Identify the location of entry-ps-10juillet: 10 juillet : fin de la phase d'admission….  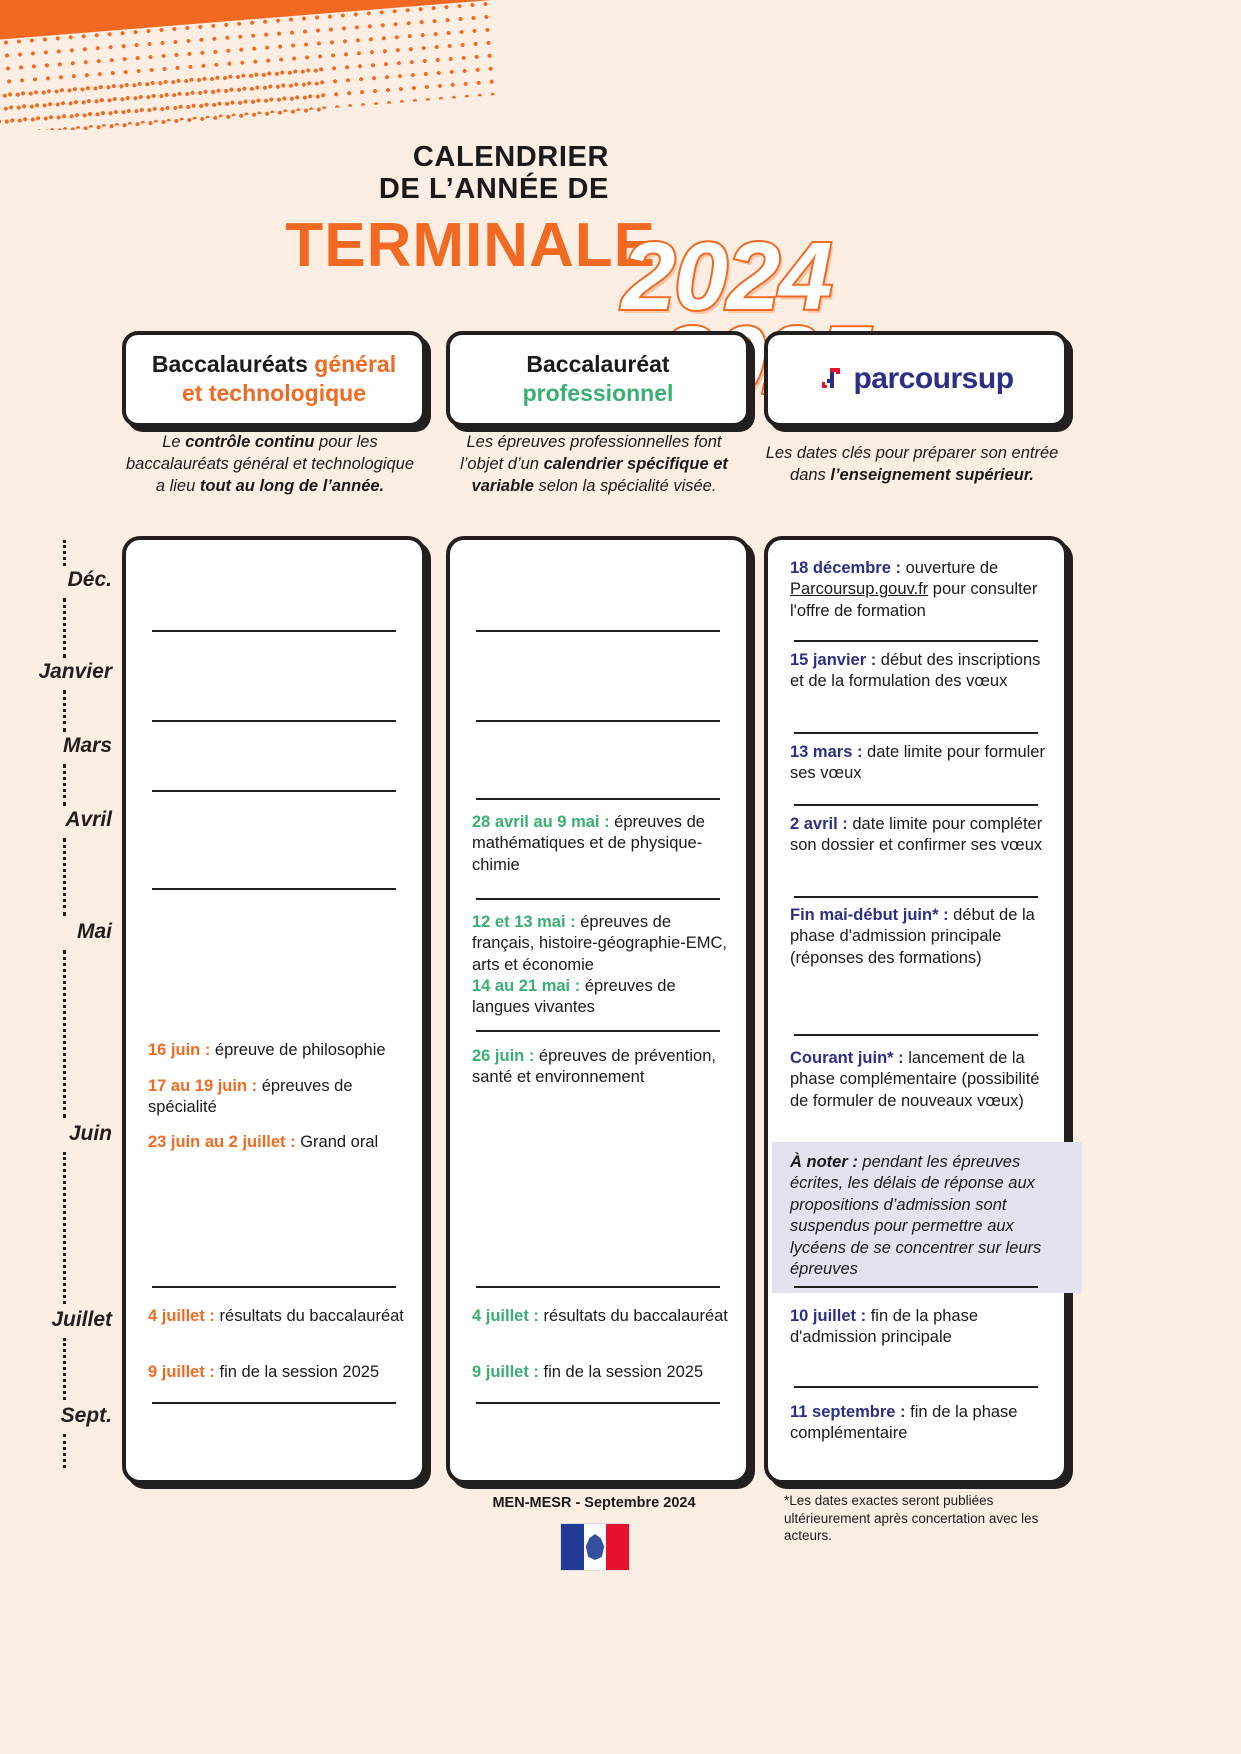
(921, 1327).